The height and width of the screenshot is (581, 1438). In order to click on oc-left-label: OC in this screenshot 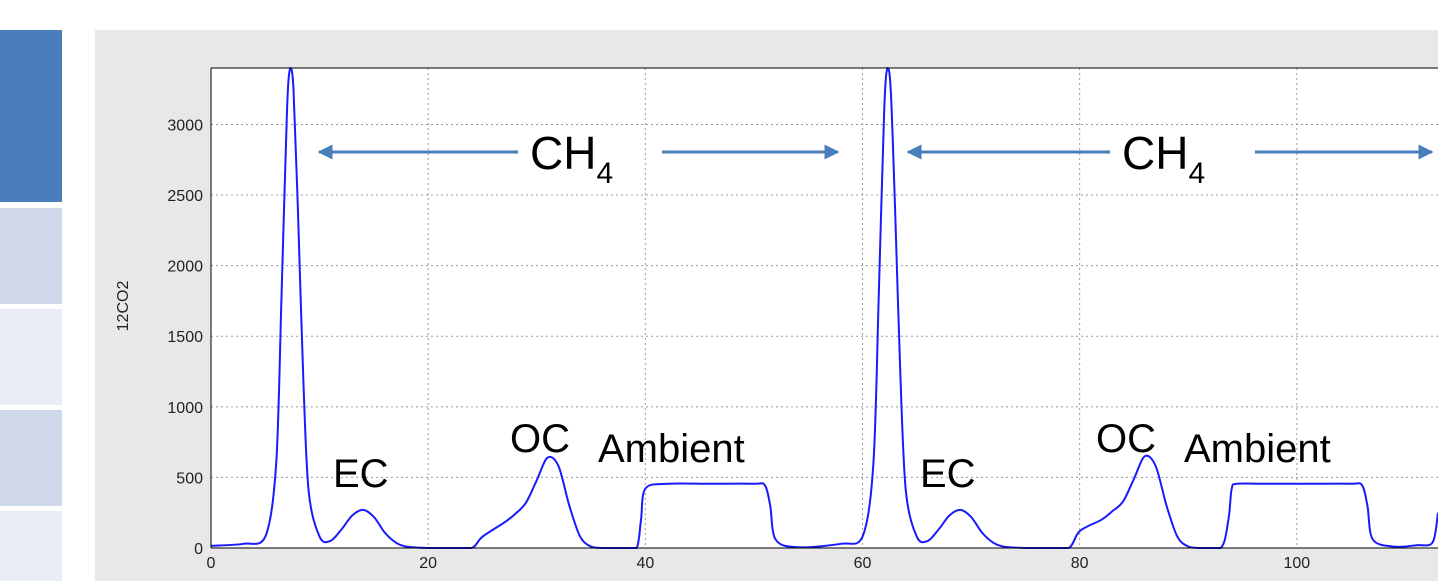, I will do `click(540, 439)`.